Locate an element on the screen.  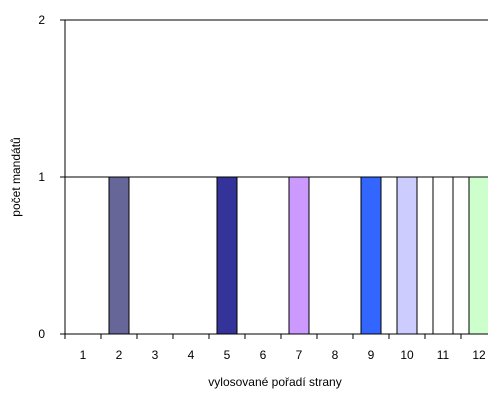
y-axis-title: počet mandátů is located at coordinates (16, 176).